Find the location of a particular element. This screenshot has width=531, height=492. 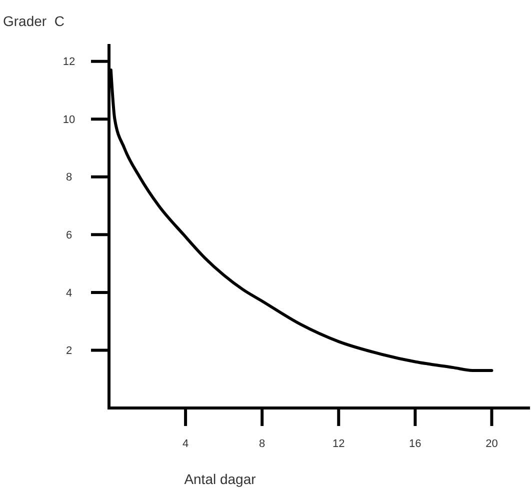

y-tick-label: 6 is located at coordinates (69, 236).